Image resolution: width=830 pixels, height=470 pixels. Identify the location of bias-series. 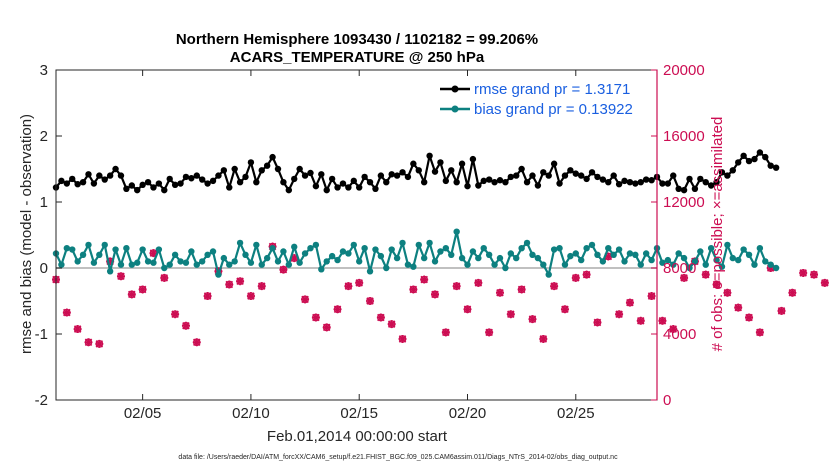
(416, 253).